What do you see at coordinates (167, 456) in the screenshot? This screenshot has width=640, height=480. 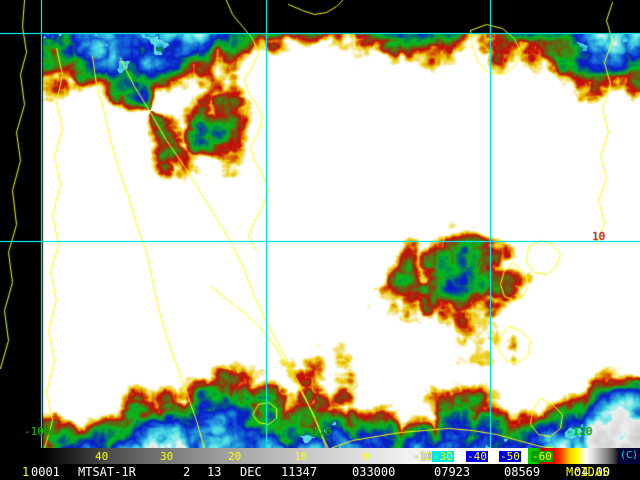 I see `colorbar-tick-30: 30` at bounding box center [167, 456].